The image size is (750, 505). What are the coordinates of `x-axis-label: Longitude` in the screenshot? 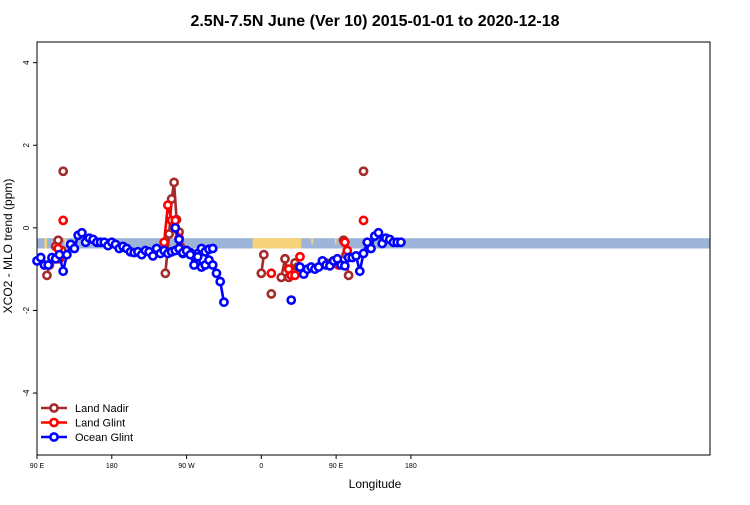 It's located at (375, 484).